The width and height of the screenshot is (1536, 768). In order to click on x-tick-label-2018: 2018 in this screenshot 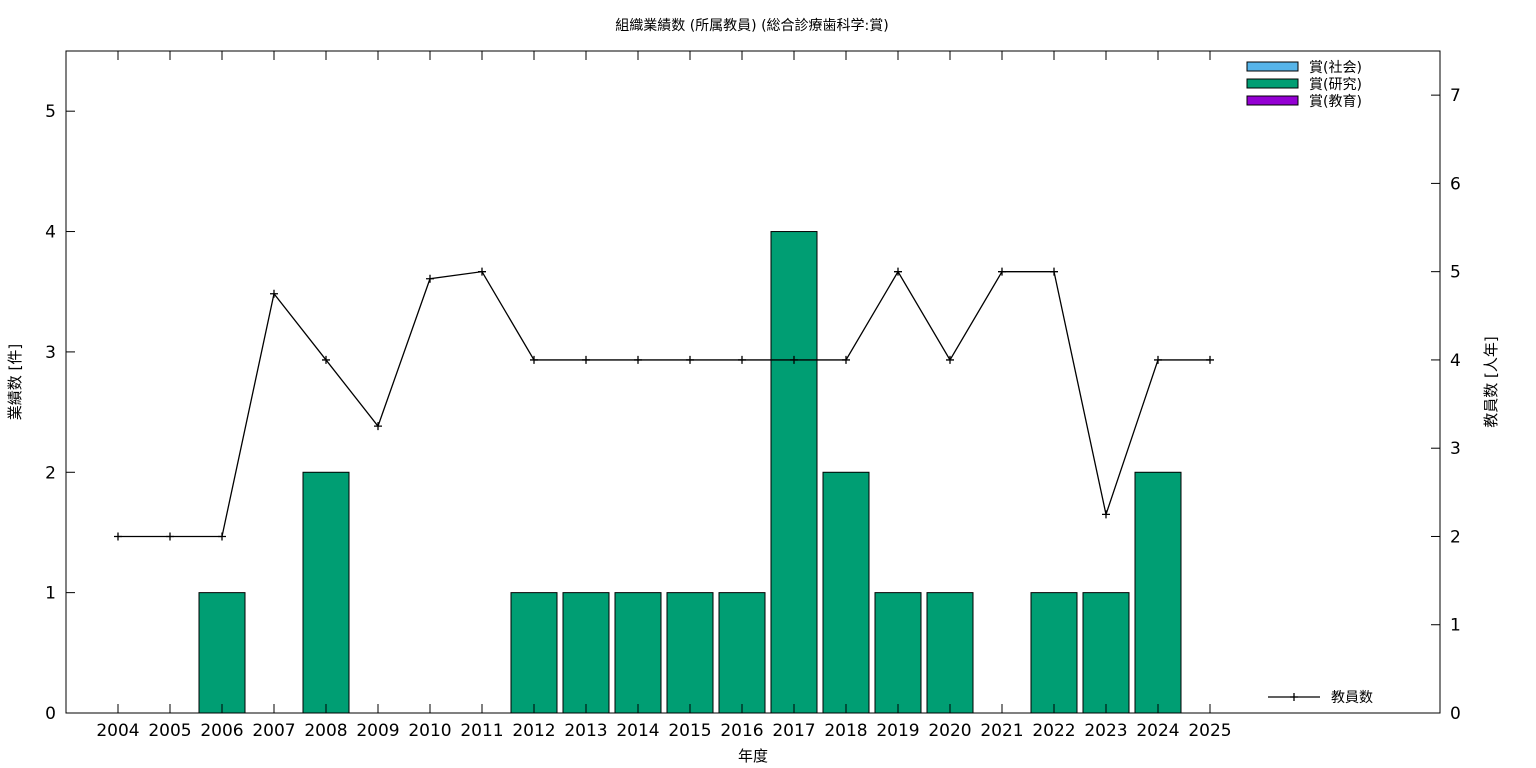, I will do `click(845, 731)`.